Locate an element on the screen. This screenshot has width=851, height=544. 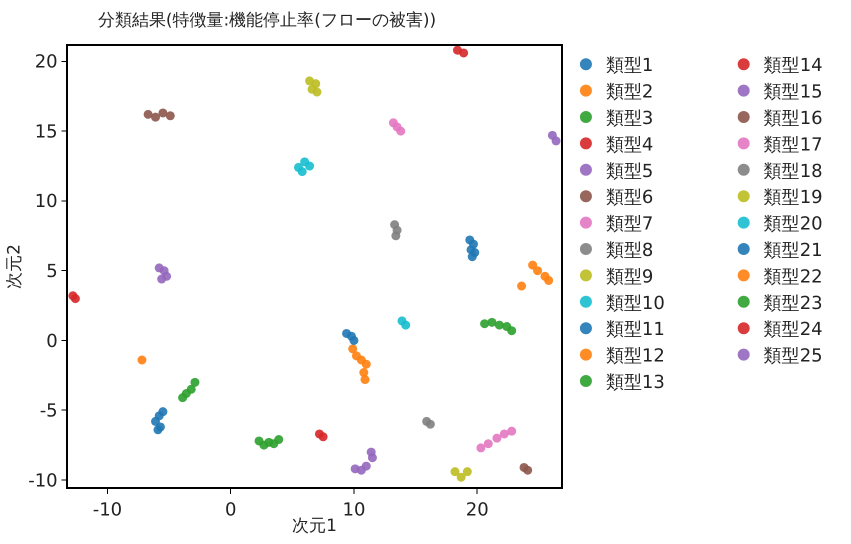
legend-label: 類型18 is located at coordinates (793, 171).